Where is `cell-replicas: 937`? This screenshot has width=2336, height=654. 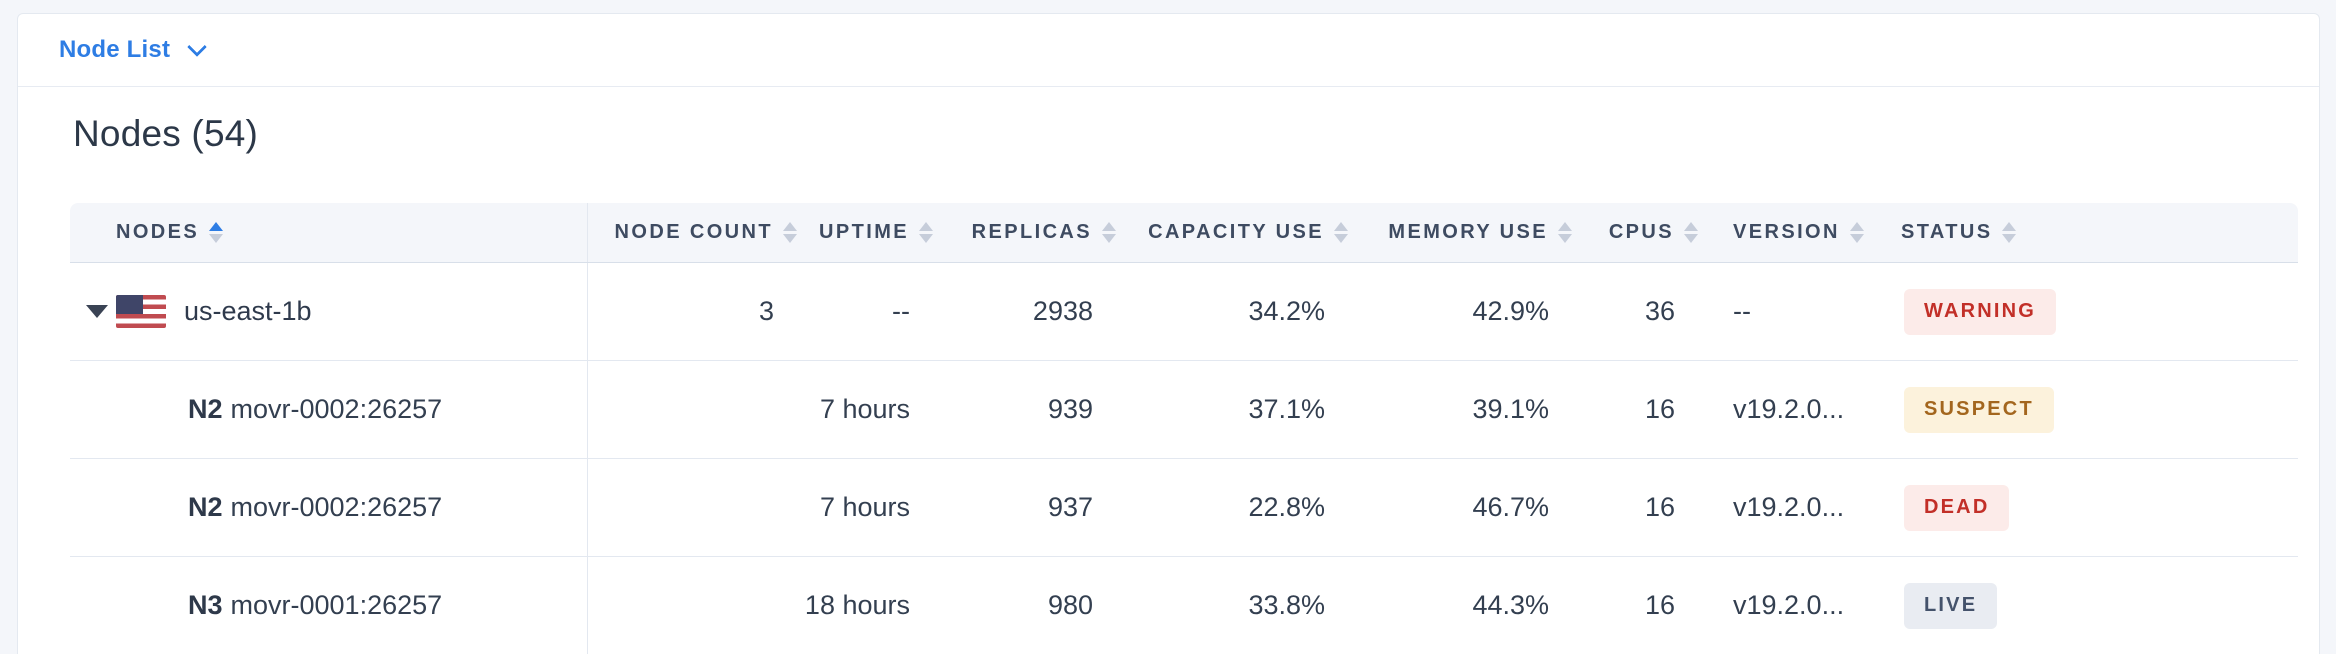
cell-replicas: 937 is located at coordinates (1070, 507).